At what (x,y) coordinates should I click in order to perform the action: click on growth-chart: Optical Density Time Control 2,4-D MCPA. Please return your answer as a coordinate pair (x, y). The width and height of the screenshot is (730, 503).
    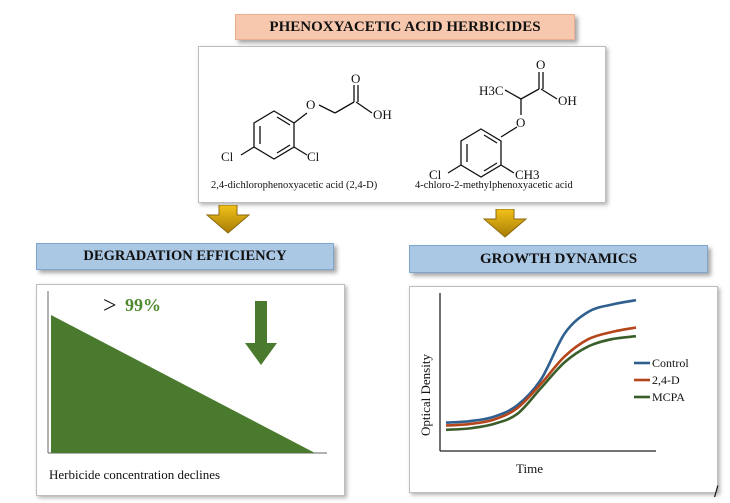
    Looking at the image, I should click on (553, 384).